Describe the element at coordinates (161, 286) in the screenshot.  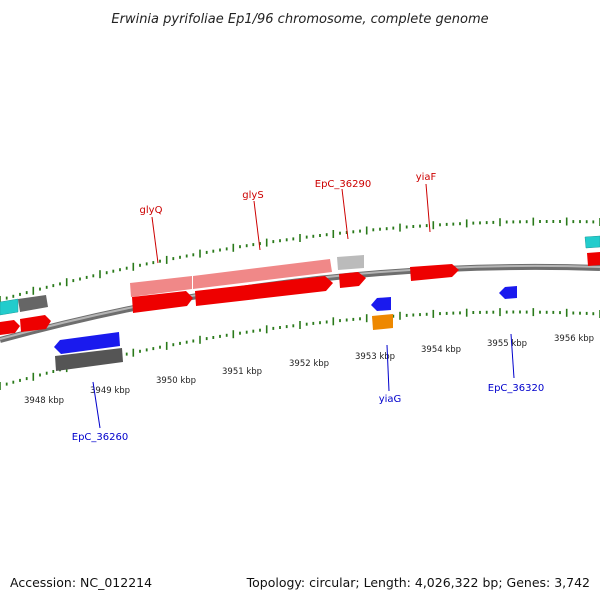
I see `gene-glyQ-outer` at that location.